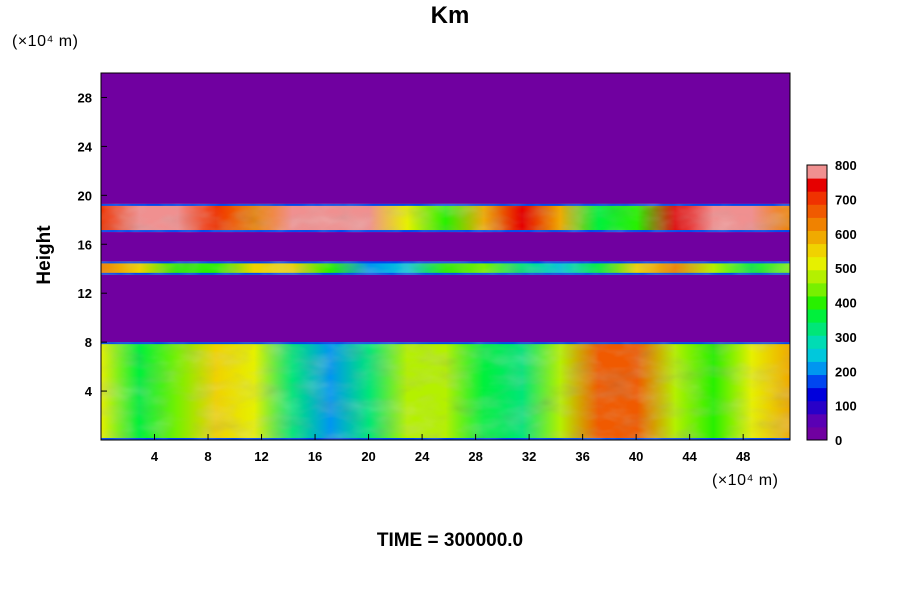 This screenshot has height=600, width=900. I want to click on colorbar-tick-label: 0, so click(838, 440).